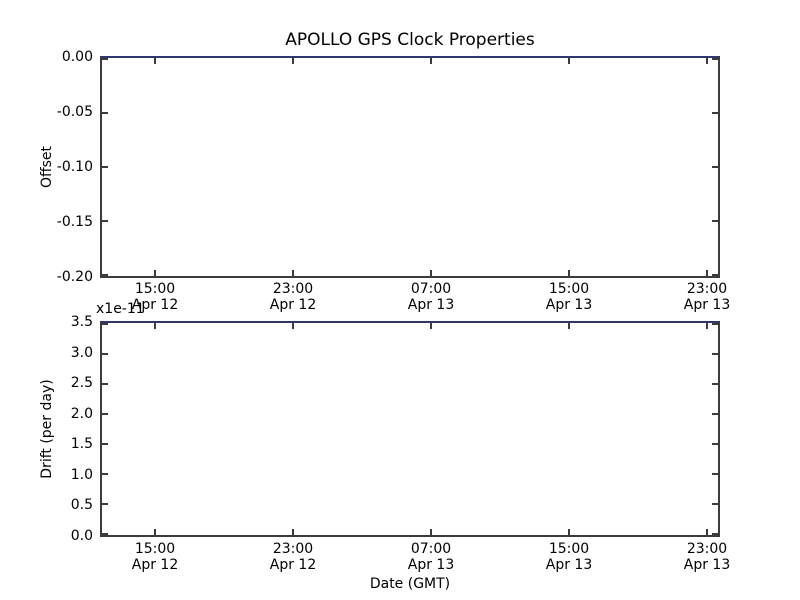 This screenshot has width=800, height=600. Describe the element at coordinates (81, 353) in the screenshot. I see `y-tick-label: 3.0` at that location.